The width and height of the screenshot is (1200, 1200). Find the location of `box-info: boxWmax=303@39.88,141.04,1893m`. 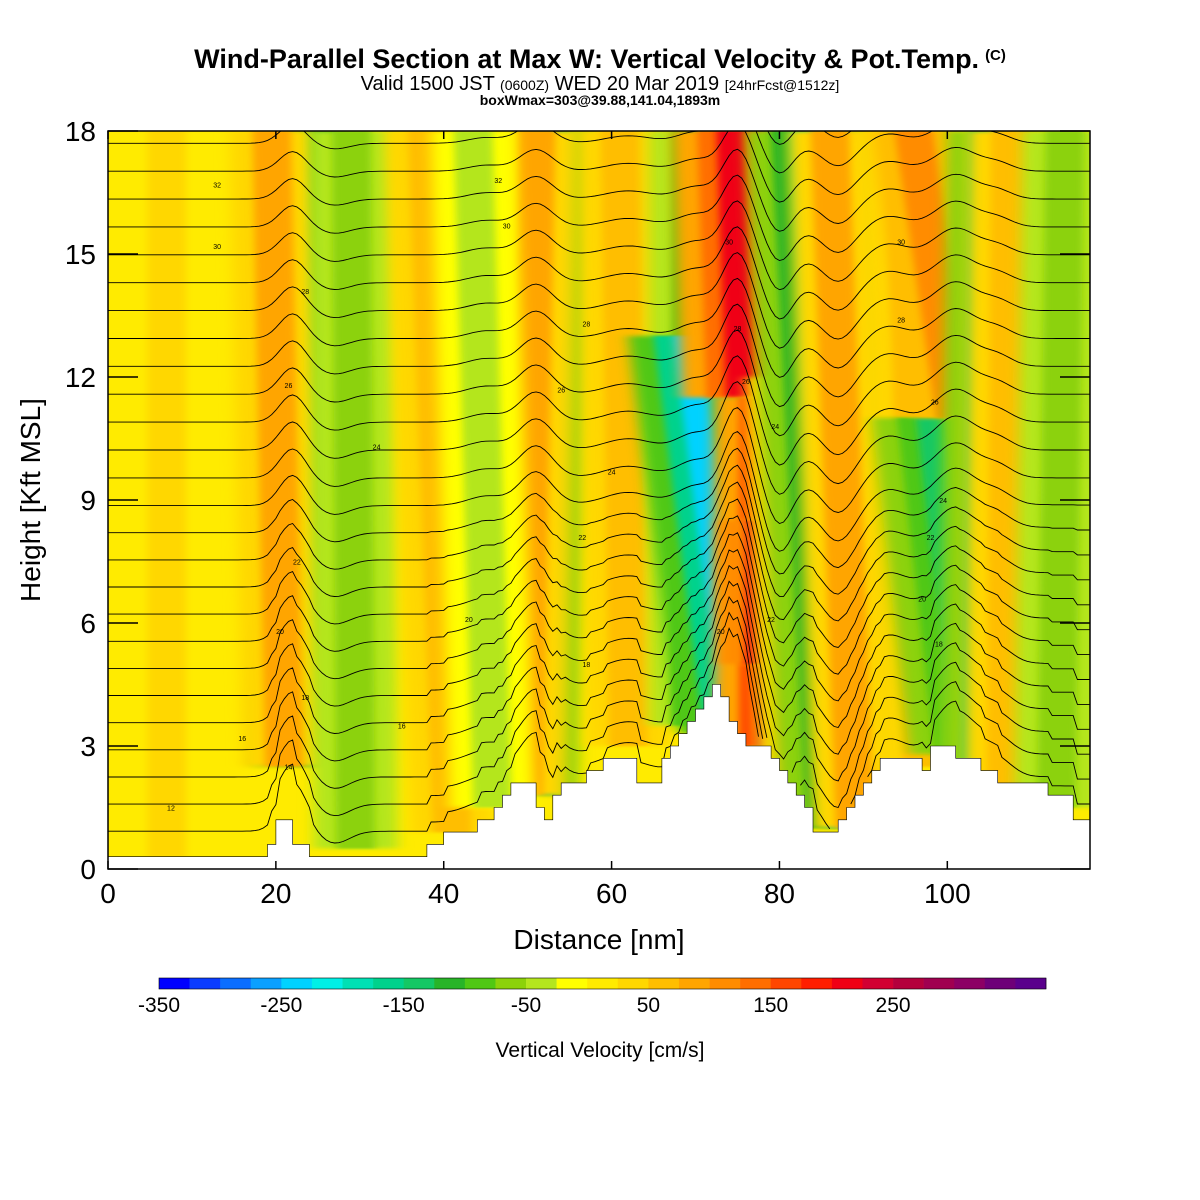

box-info: boxWmax=303@39.88,141.04,1893m is located at coordinates (600, 100).